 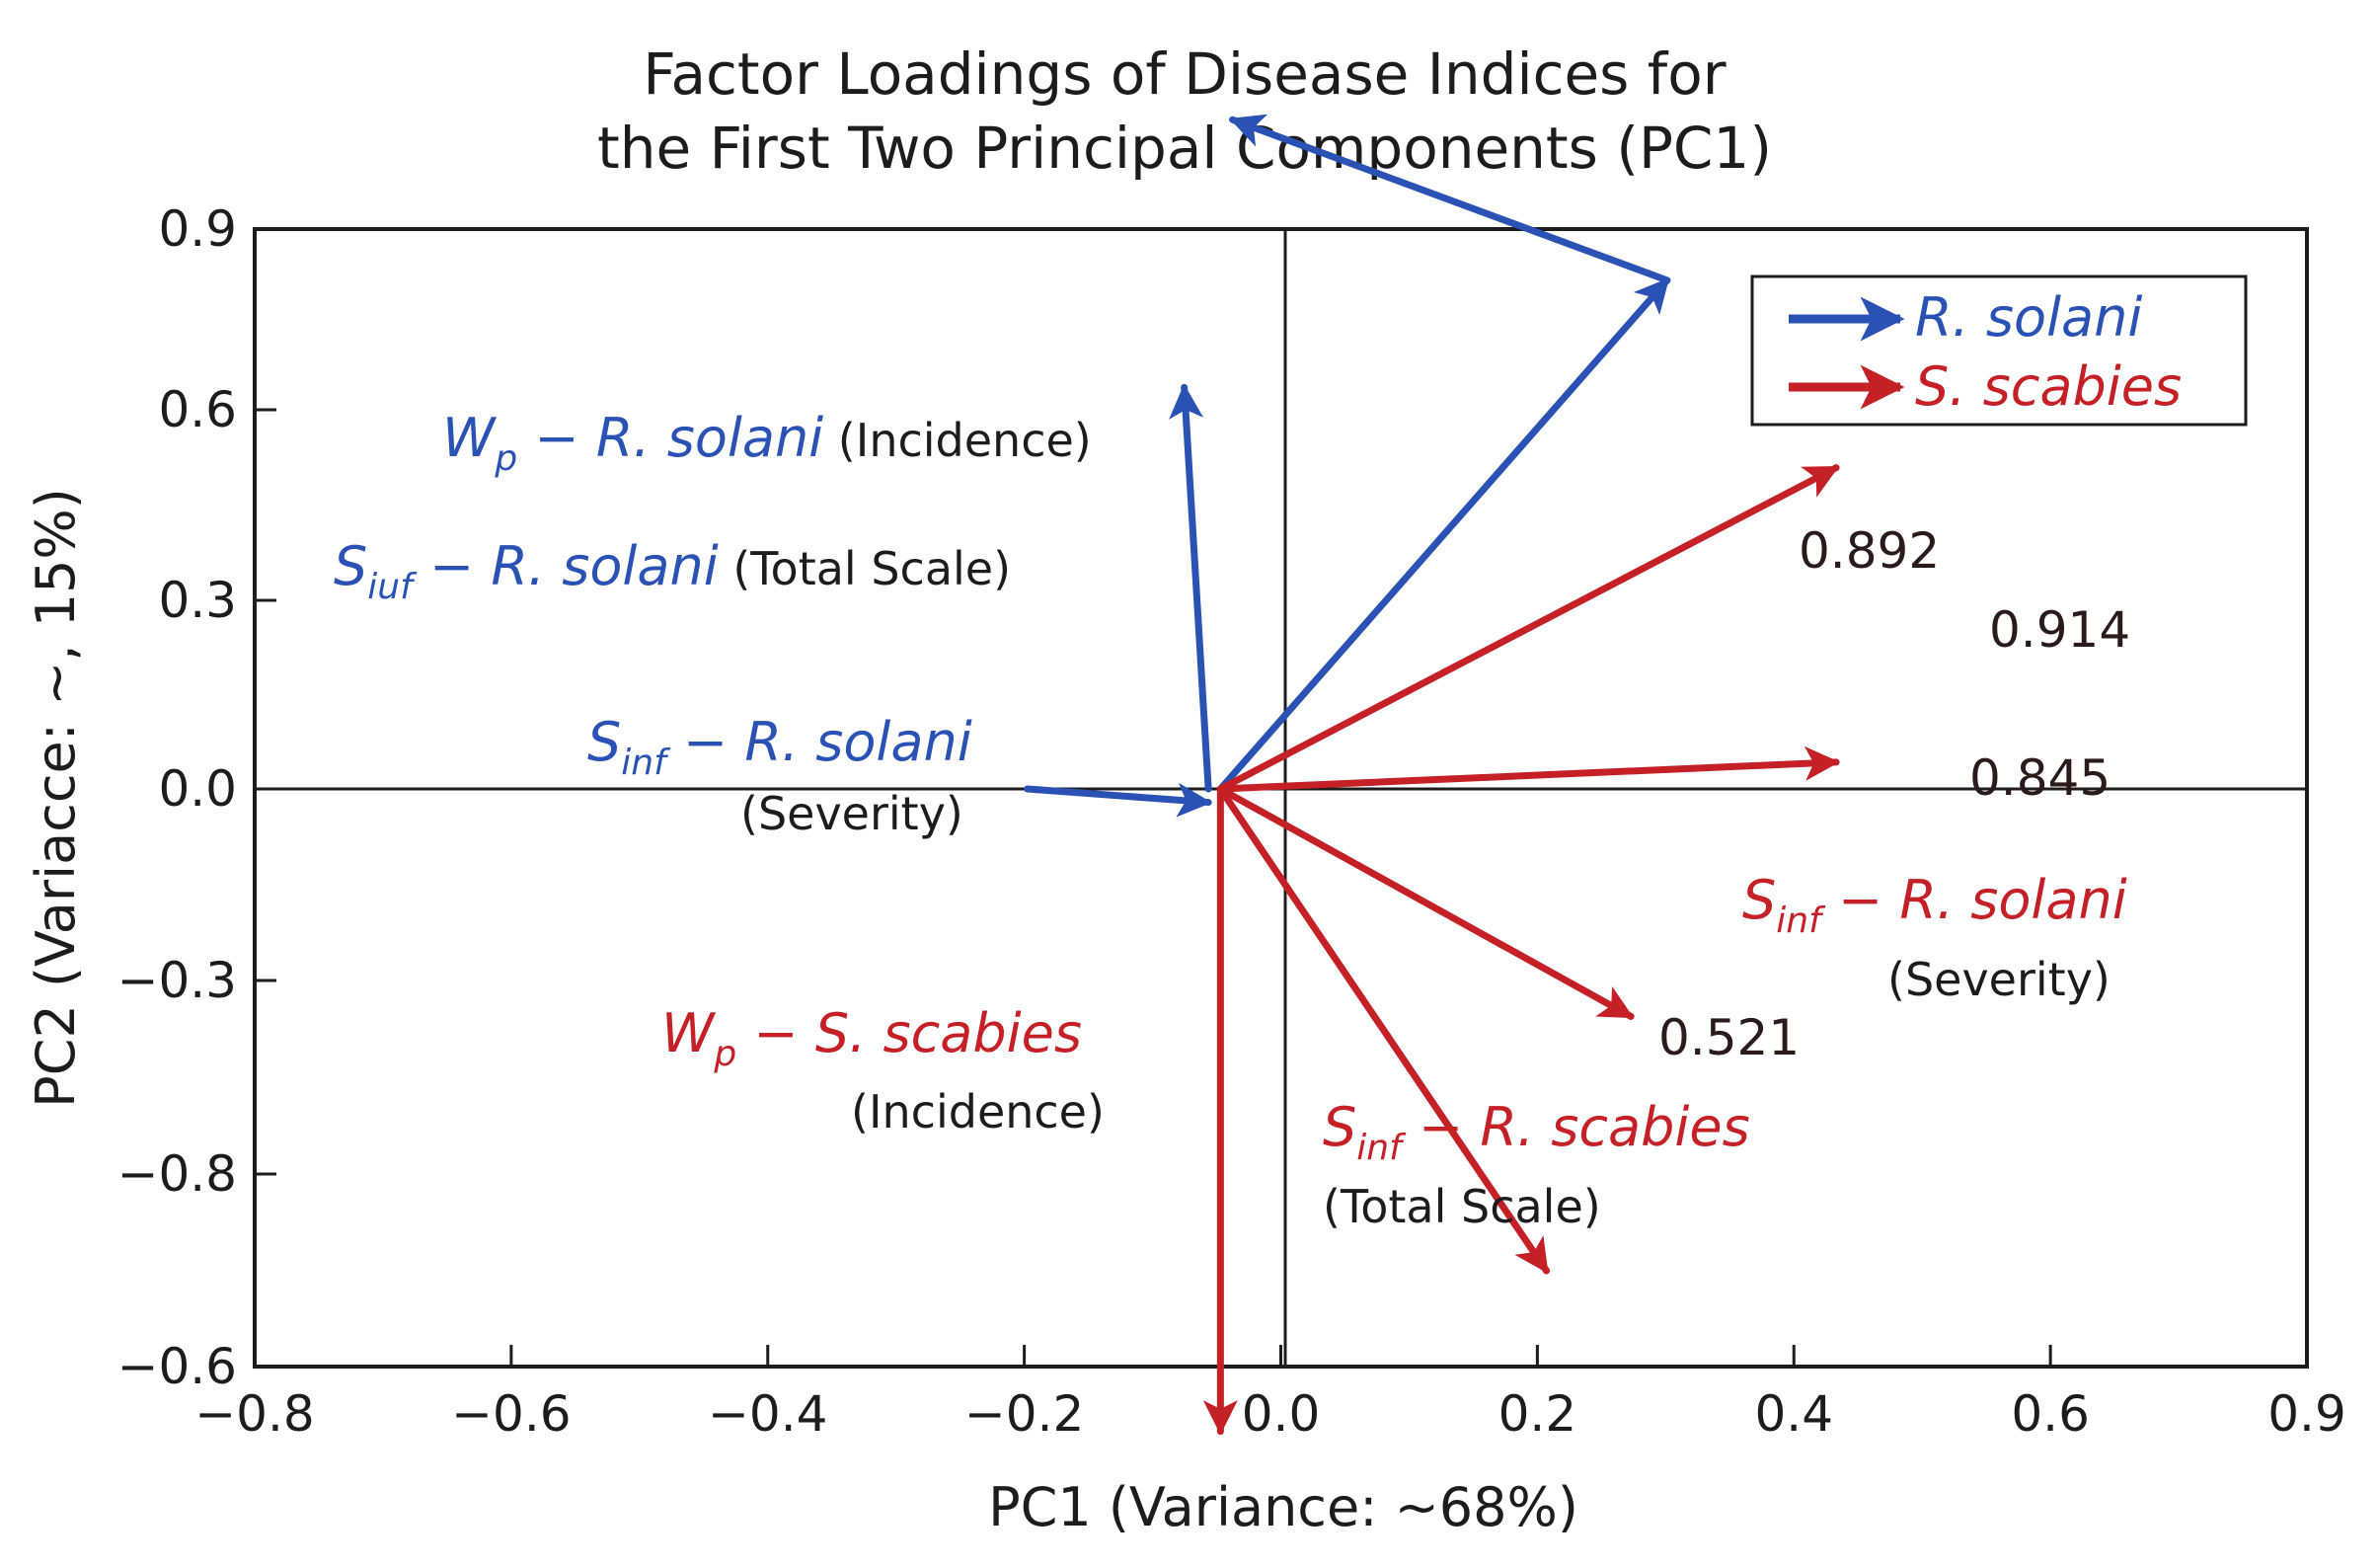 I want to click on x-tick-label: −0.6, so click(x=511, y=1414).